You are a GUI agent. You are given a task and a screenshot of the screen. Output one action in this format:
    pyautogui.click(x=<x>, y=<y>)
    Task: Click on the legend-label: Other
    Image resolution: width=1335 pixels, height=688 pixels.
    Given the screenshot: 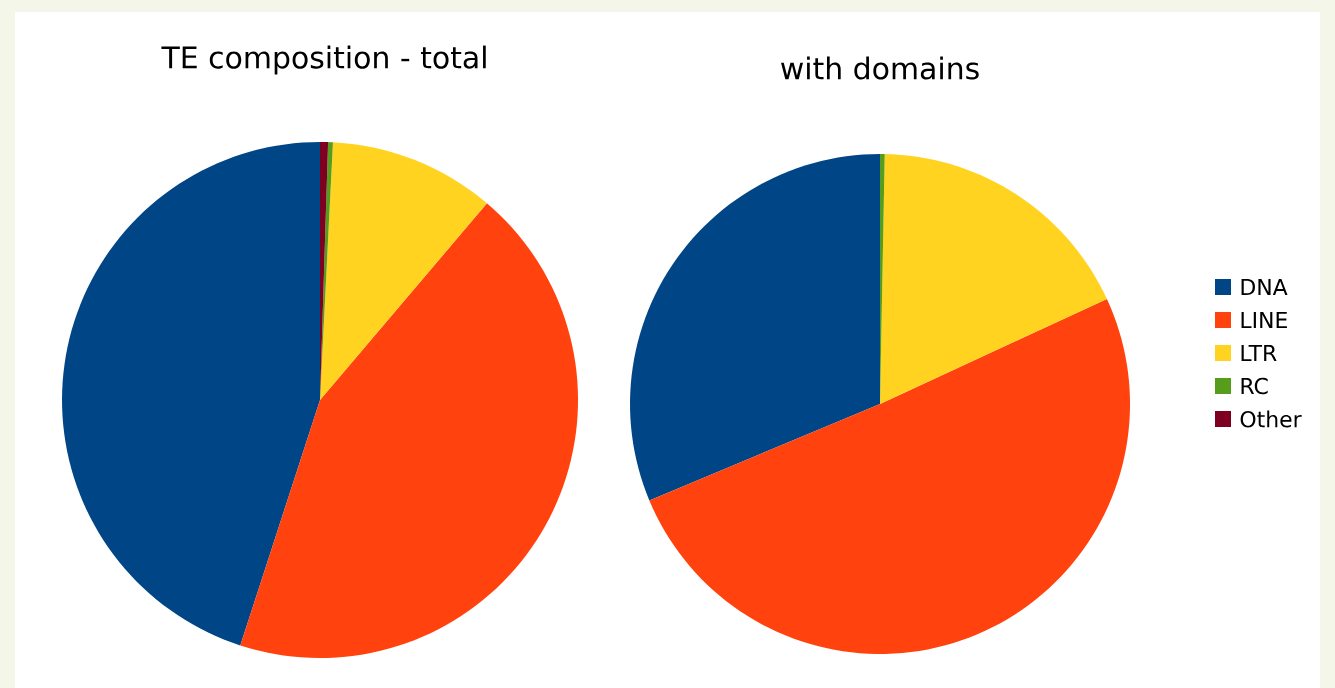 What is the action you would take?
    pyautogui.click(x=1271, y=419)
    